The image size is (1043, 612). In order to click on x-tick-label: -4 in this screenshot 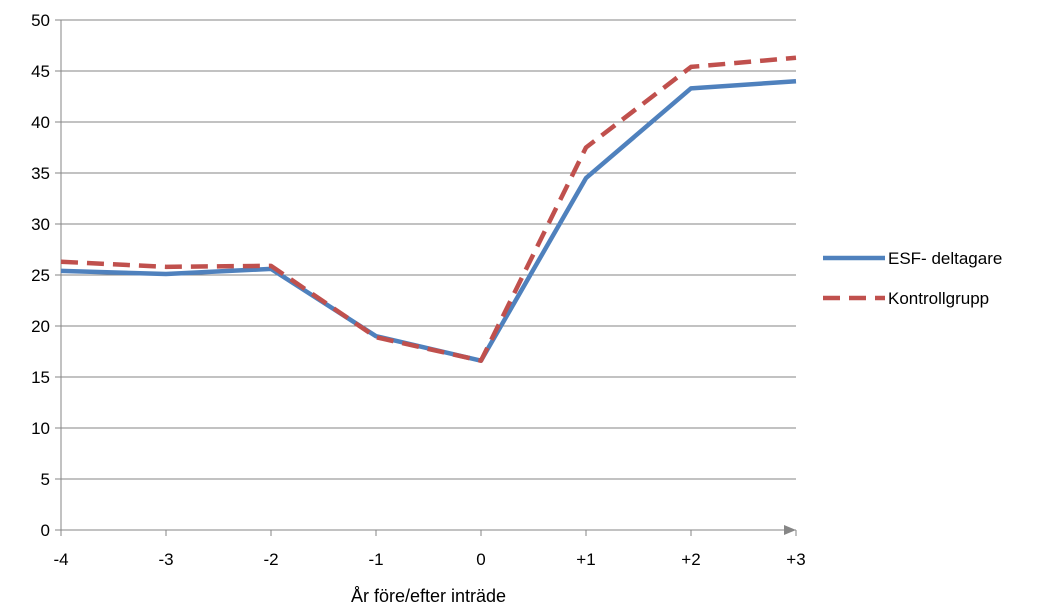, I will do `click(60, 559)`.